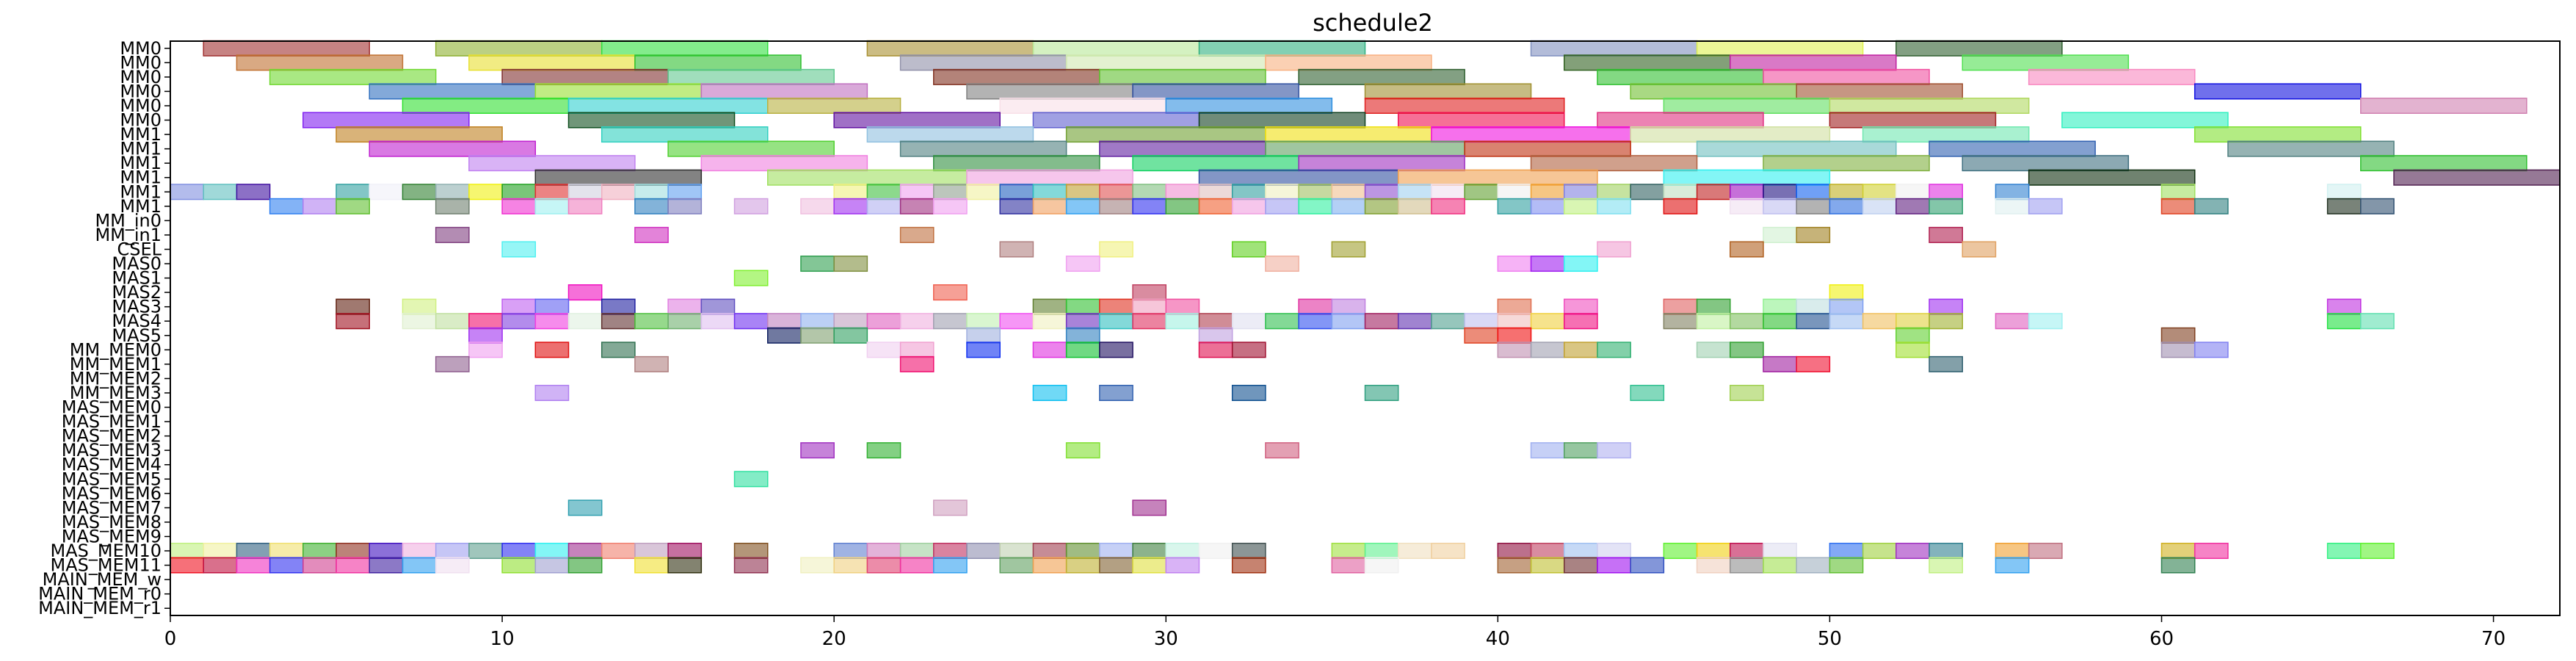 This screenshot has width=2576, height=661. I want to click on y-tick-label: MM_MEM0, so click(116, 349).